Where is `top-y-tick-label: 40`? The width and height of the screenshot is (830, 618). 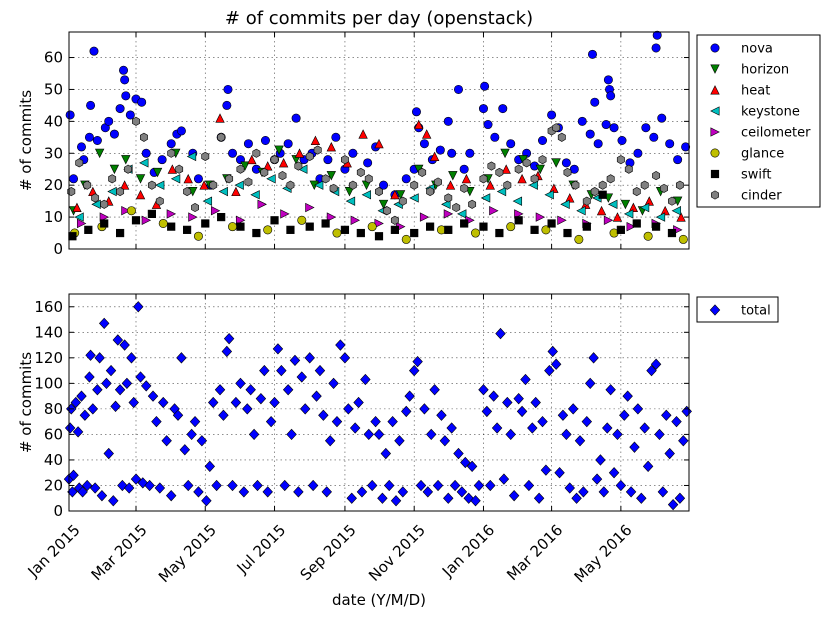 top-y-tick-label: 40 is located at coordinates (53, 121).